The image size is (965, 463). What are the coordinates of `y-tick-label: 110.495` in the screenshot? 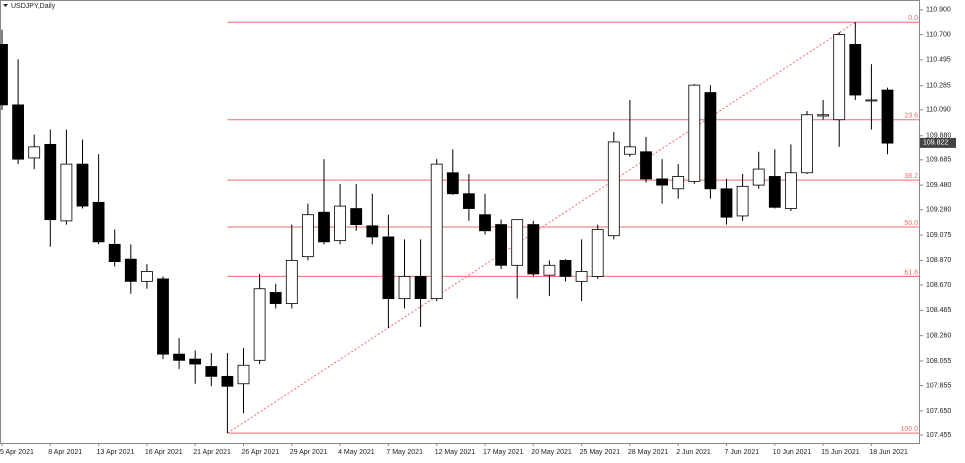 It's located at (938, 60).